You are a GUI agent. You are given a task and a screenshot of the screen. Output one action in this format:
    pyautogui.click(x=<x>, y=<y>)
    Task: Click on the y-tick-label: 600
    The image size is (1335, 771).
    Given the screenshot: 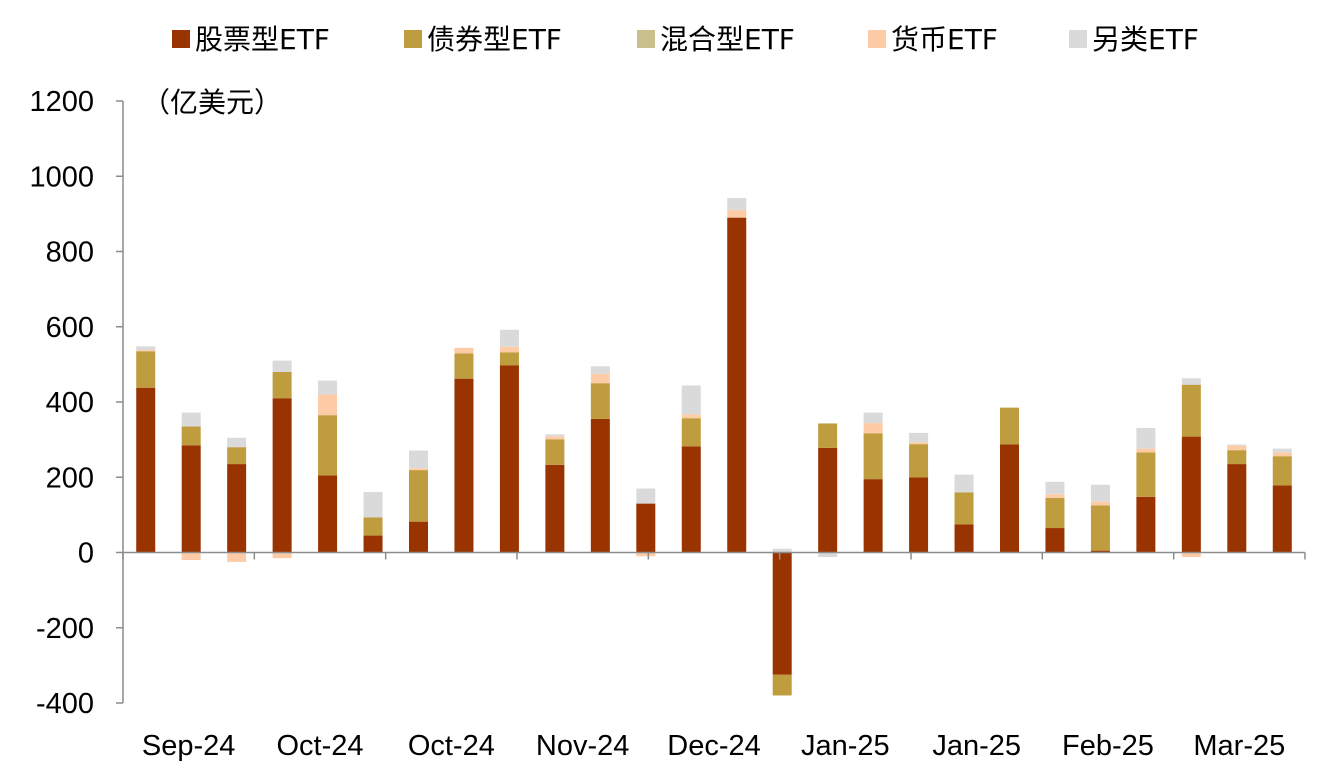 What is the action you would take?
    pyautogui.click(x=70, y=328)
    